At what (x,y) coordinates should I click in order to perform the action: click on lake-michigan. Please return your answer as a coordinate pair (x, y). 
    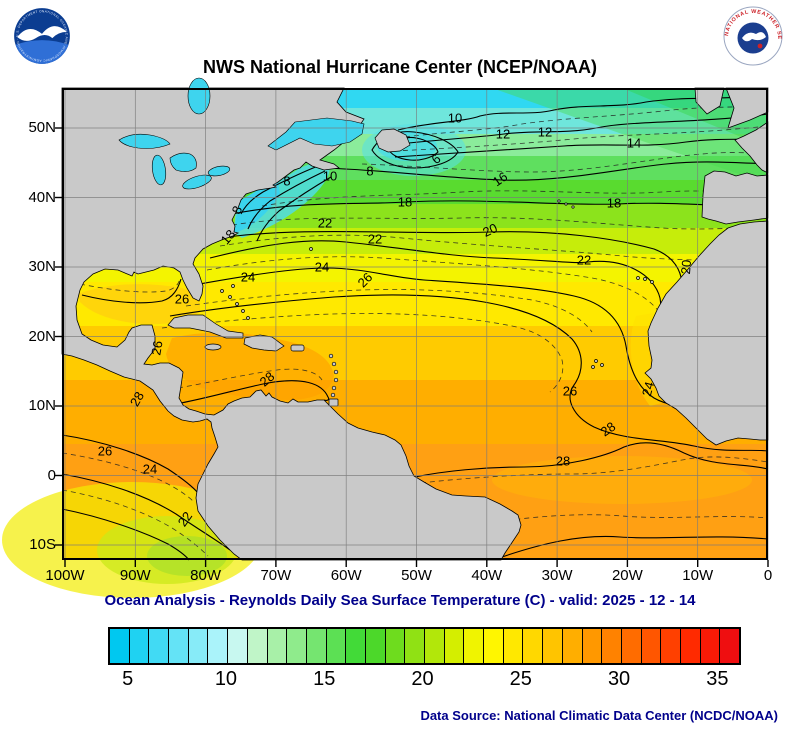
    Looking at the image, I should click on (159, 170).